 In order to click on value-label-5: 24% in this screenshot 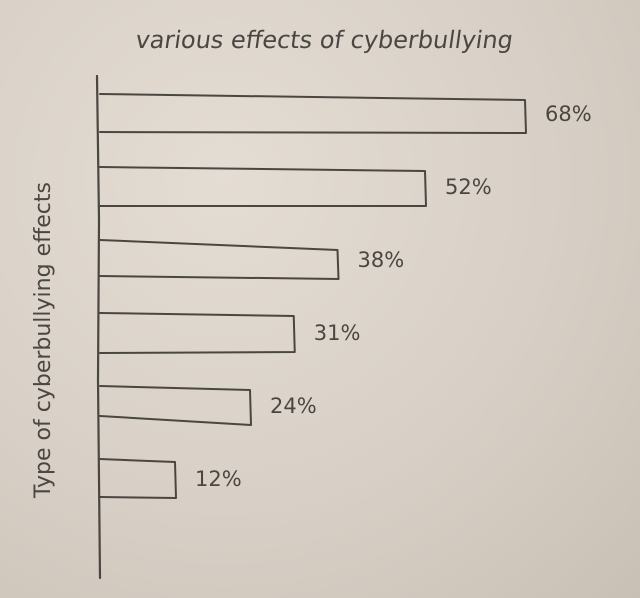, I will do `click(293, 406)`.